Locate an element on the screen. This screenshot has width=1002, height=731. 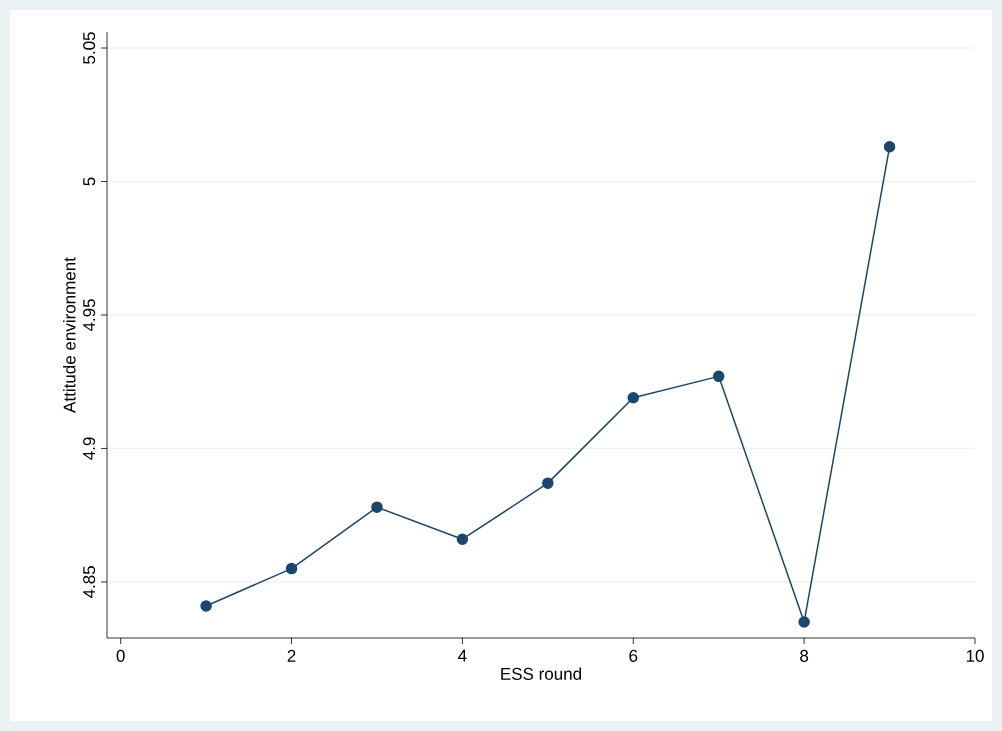
y-tick-label: 5 is located at coordinates (89, 181).